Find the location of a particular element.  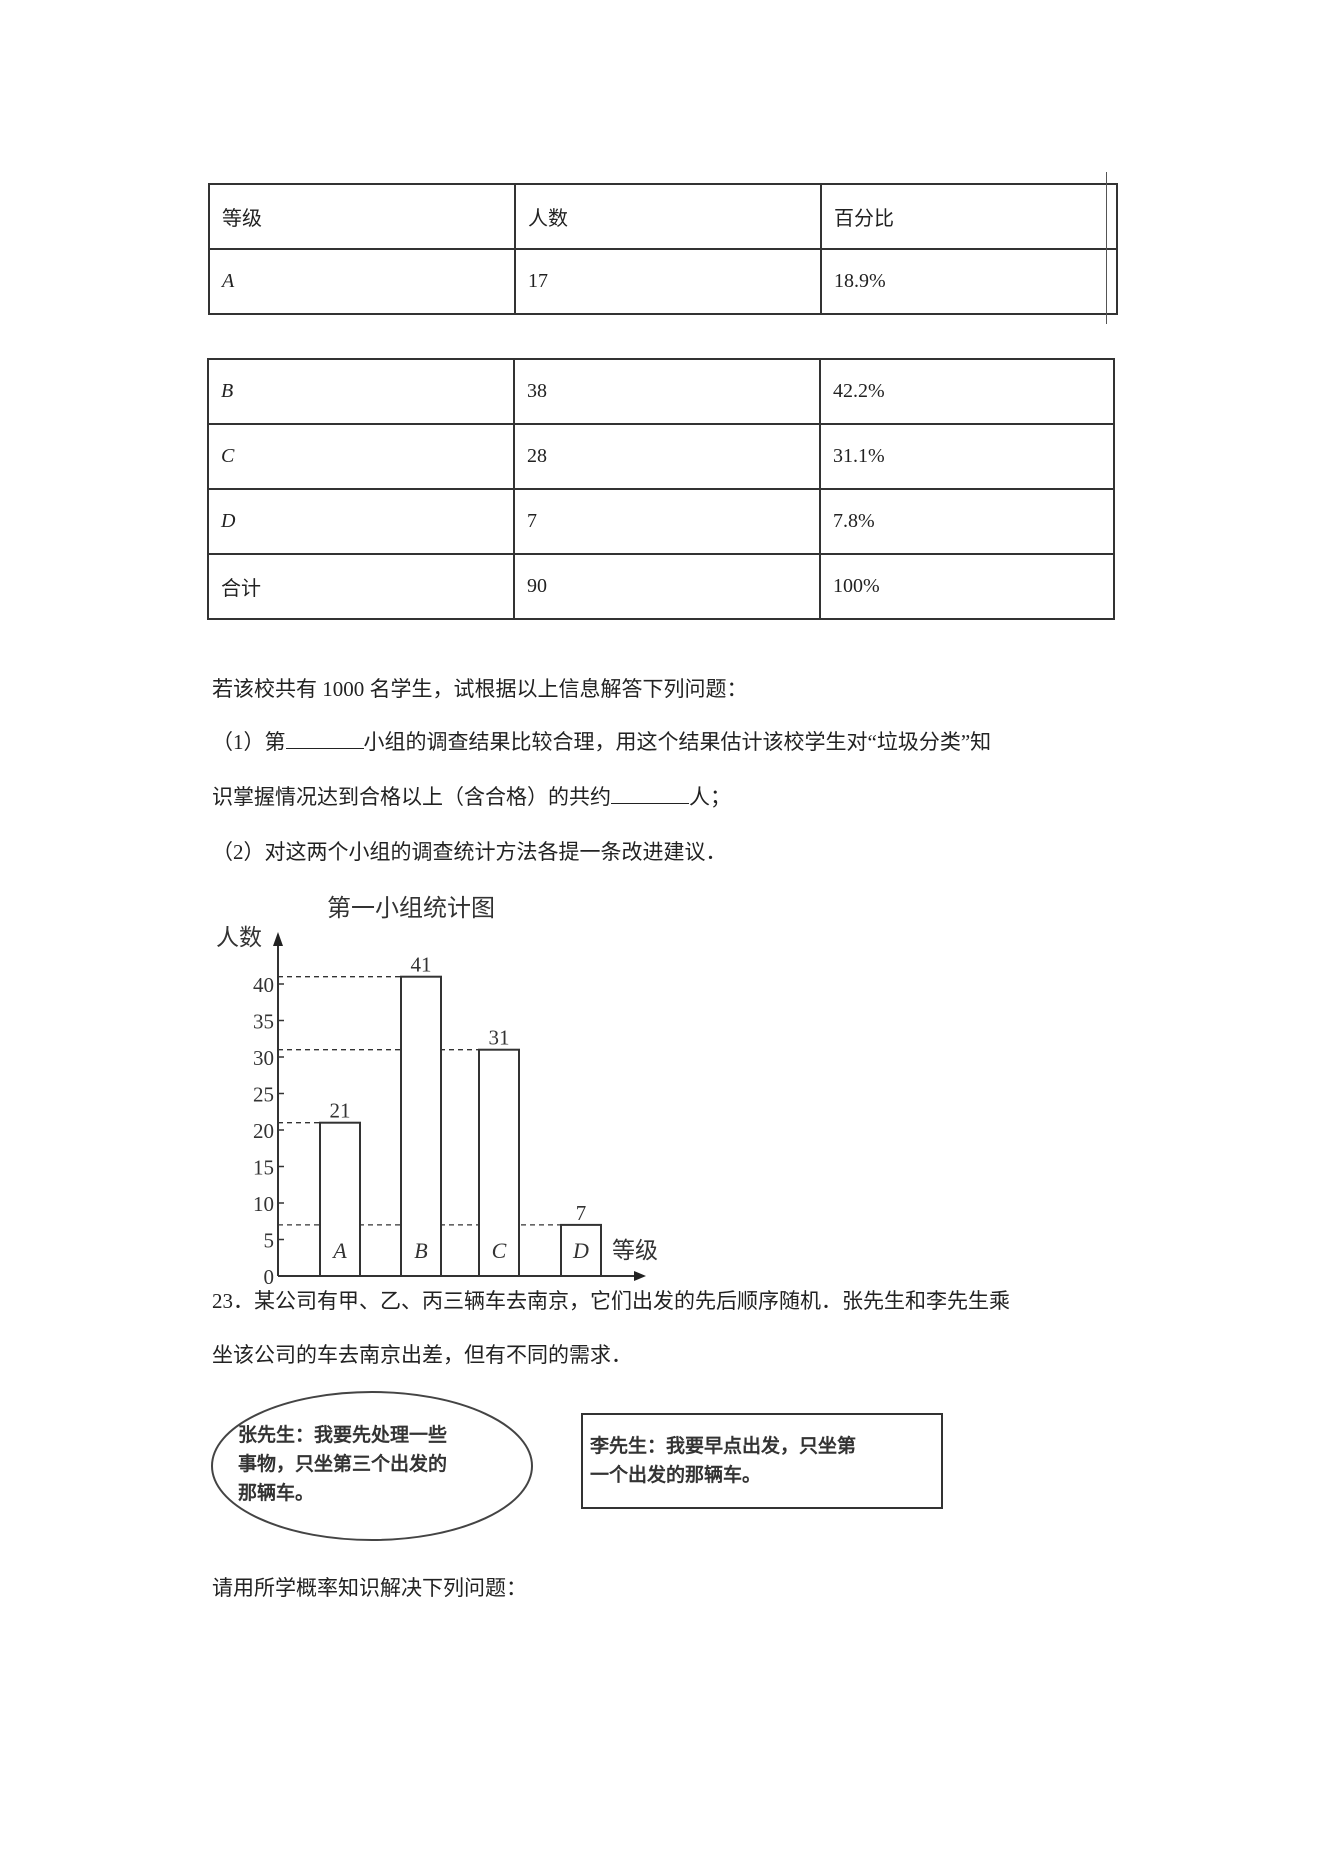

final-prompt: 请用所学概率知识解决下列问题： is located at coordinates (369, 1588).